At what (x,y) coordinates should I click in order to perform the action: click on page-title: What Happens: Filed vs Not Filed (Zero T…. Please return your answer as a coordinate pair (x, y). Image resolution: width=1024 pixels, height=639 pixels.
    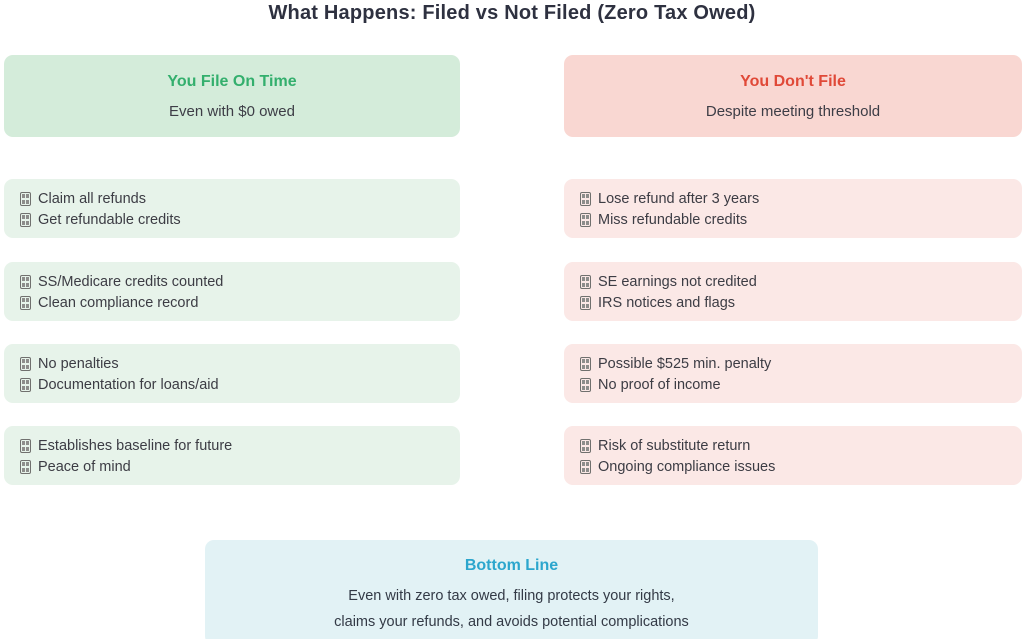
    Looking at the image, I should click on (512, 13).